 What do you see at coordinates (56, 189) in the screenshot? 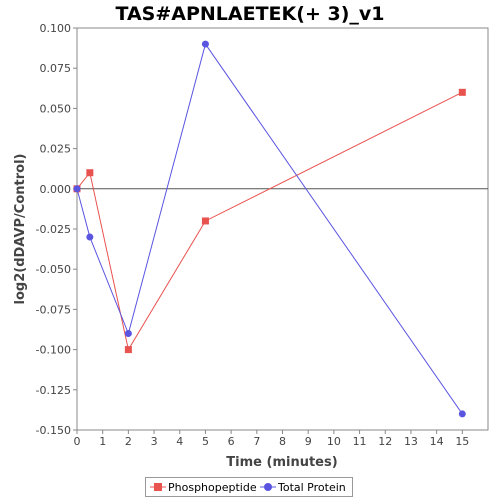
I see `y-tick-label: 0.000` at bounding box center [56, 189].